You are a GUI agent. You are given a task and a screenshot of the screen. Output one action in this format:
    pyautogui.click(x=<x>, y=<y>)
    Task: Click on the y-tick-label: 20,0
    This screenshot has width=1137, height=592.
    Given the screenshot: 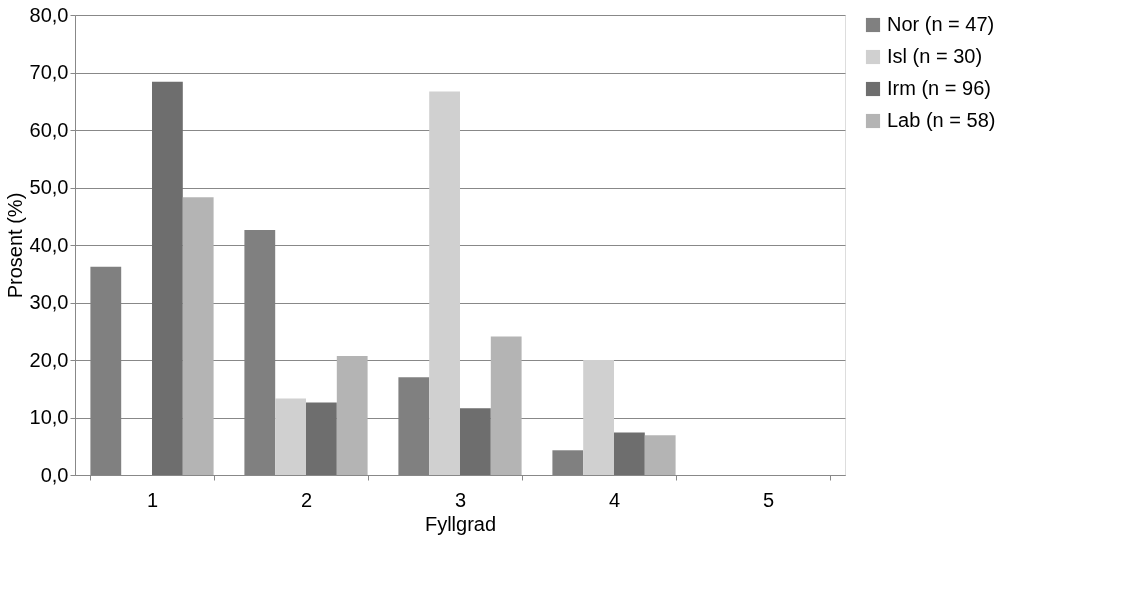 What is the action you would take?
    pyautogui.click(x=49, y=359)
    